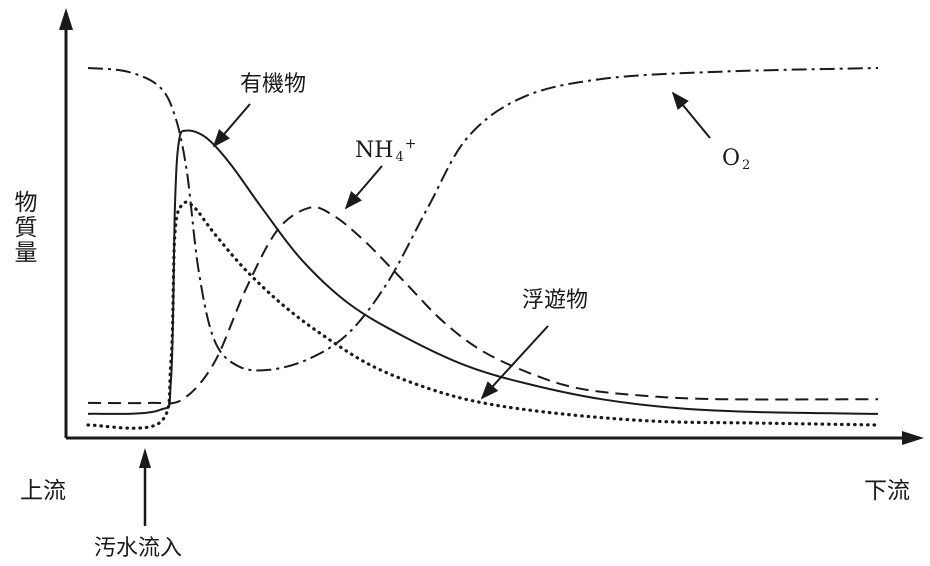 The width and height of the screenshot is (930, 566). I want to click on y-axis-arrowhead, so click(66, 19).